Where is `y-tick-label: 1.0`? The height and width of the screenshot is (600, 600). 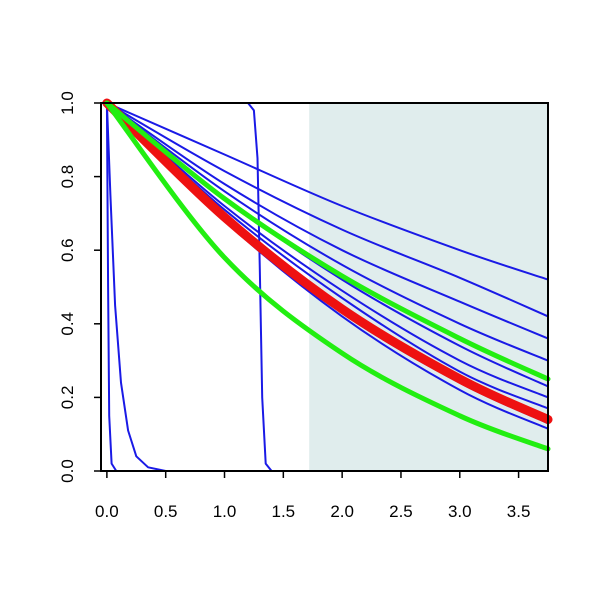
y-tick-label: 1.0 is located at coordinates (67, 103).